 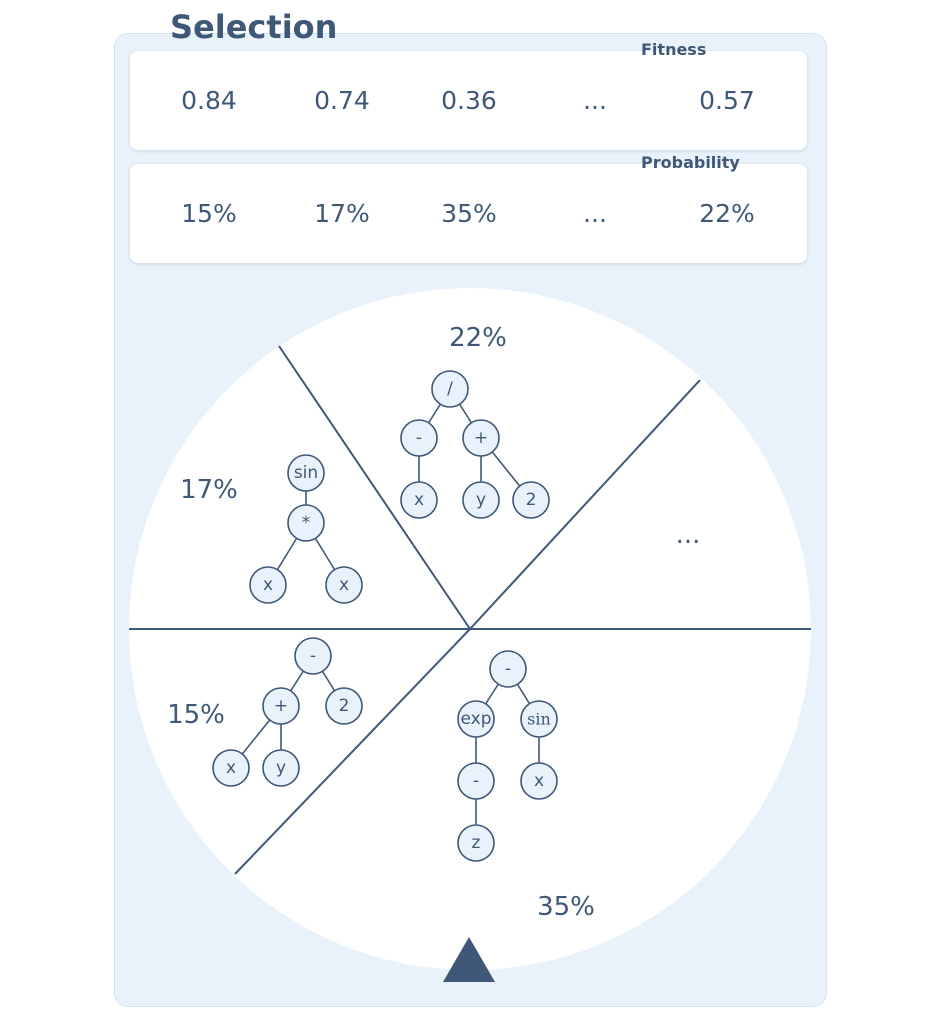 I want to click on tree-node: *, so click(x=306, y=523).